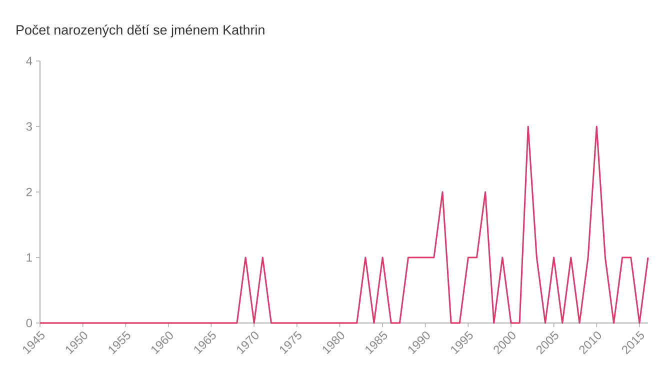  Describe the element at coordinates (29, 323) in the screenshot. I see `y-tick-label: 0` at that location.